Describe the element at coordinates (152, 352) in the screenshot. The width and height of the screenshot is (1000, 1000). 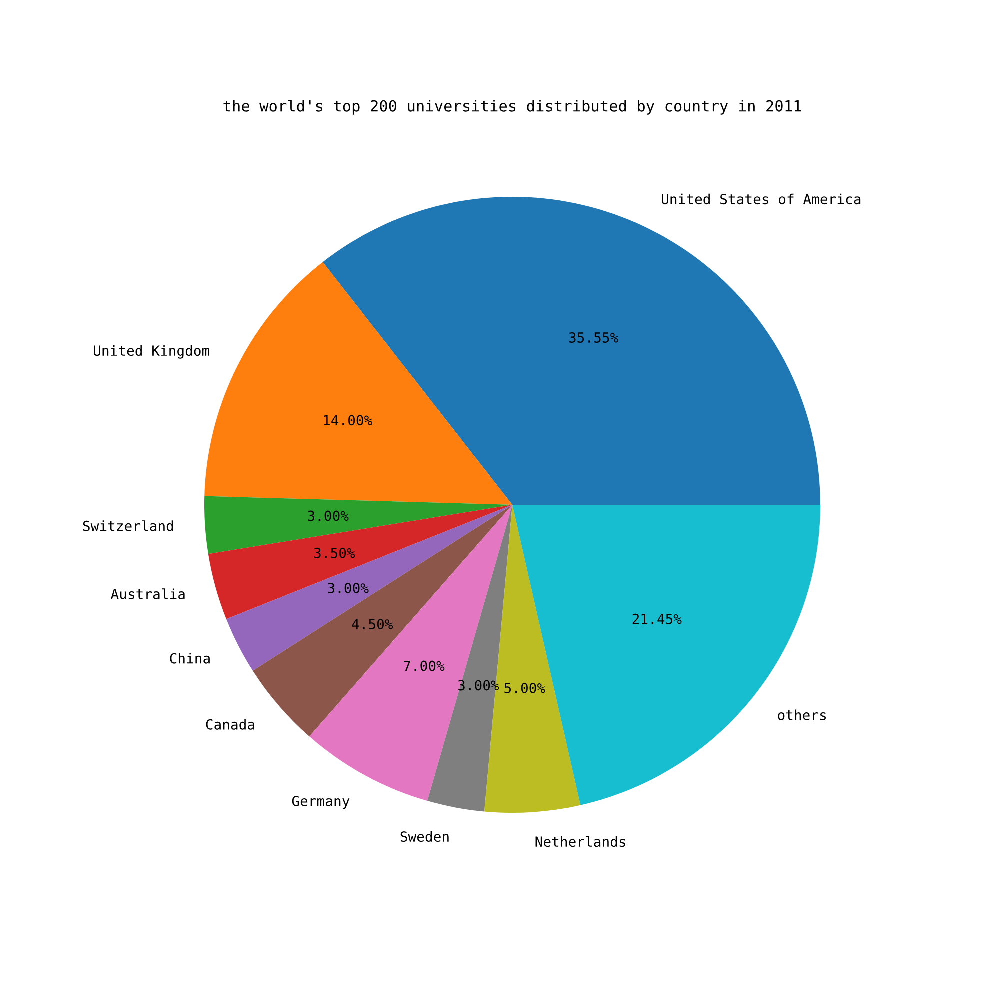
I see `slice-label: United Kingdom` at that location.